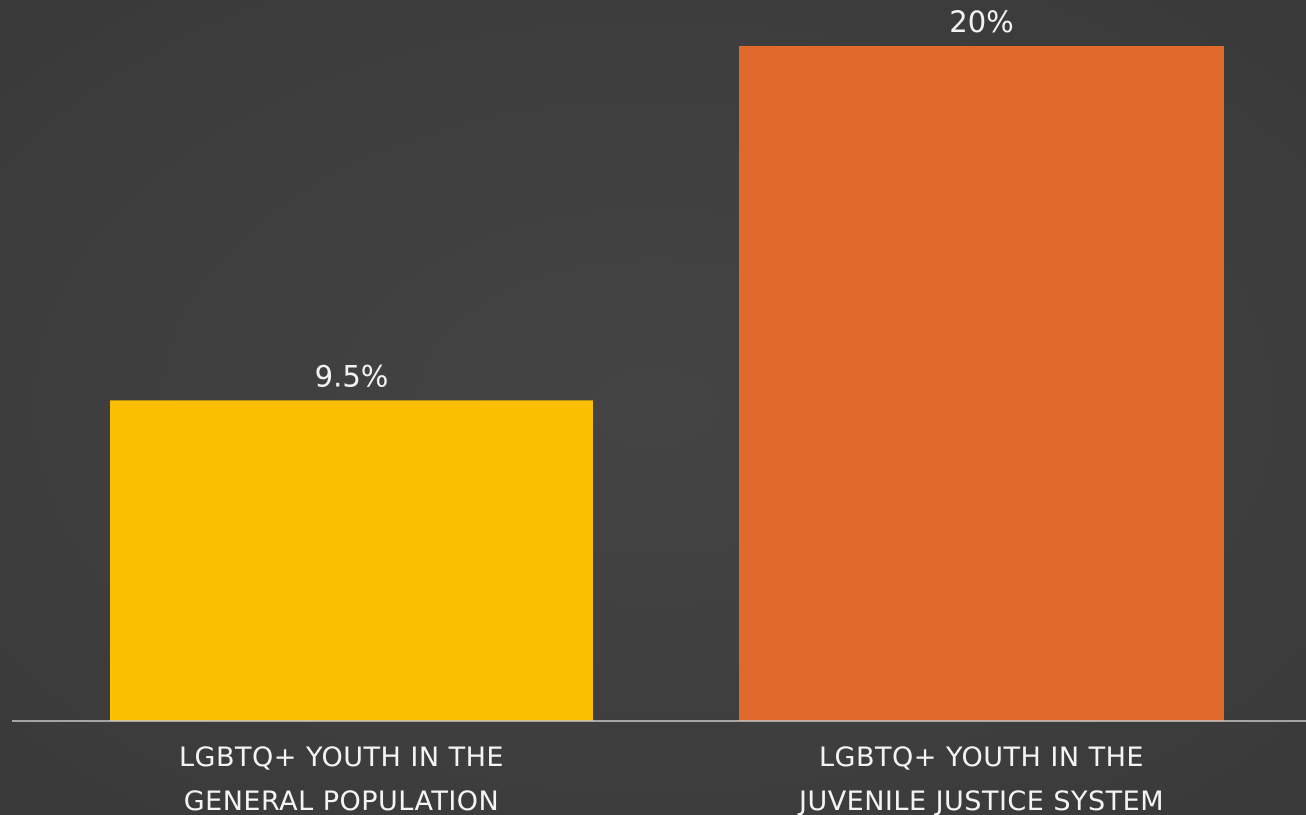 Image resolution: width=1306 pixels, height=815 pixels. I want to click on category-label-1-line-2: GENERAL POPULATION, so click(342, 800).